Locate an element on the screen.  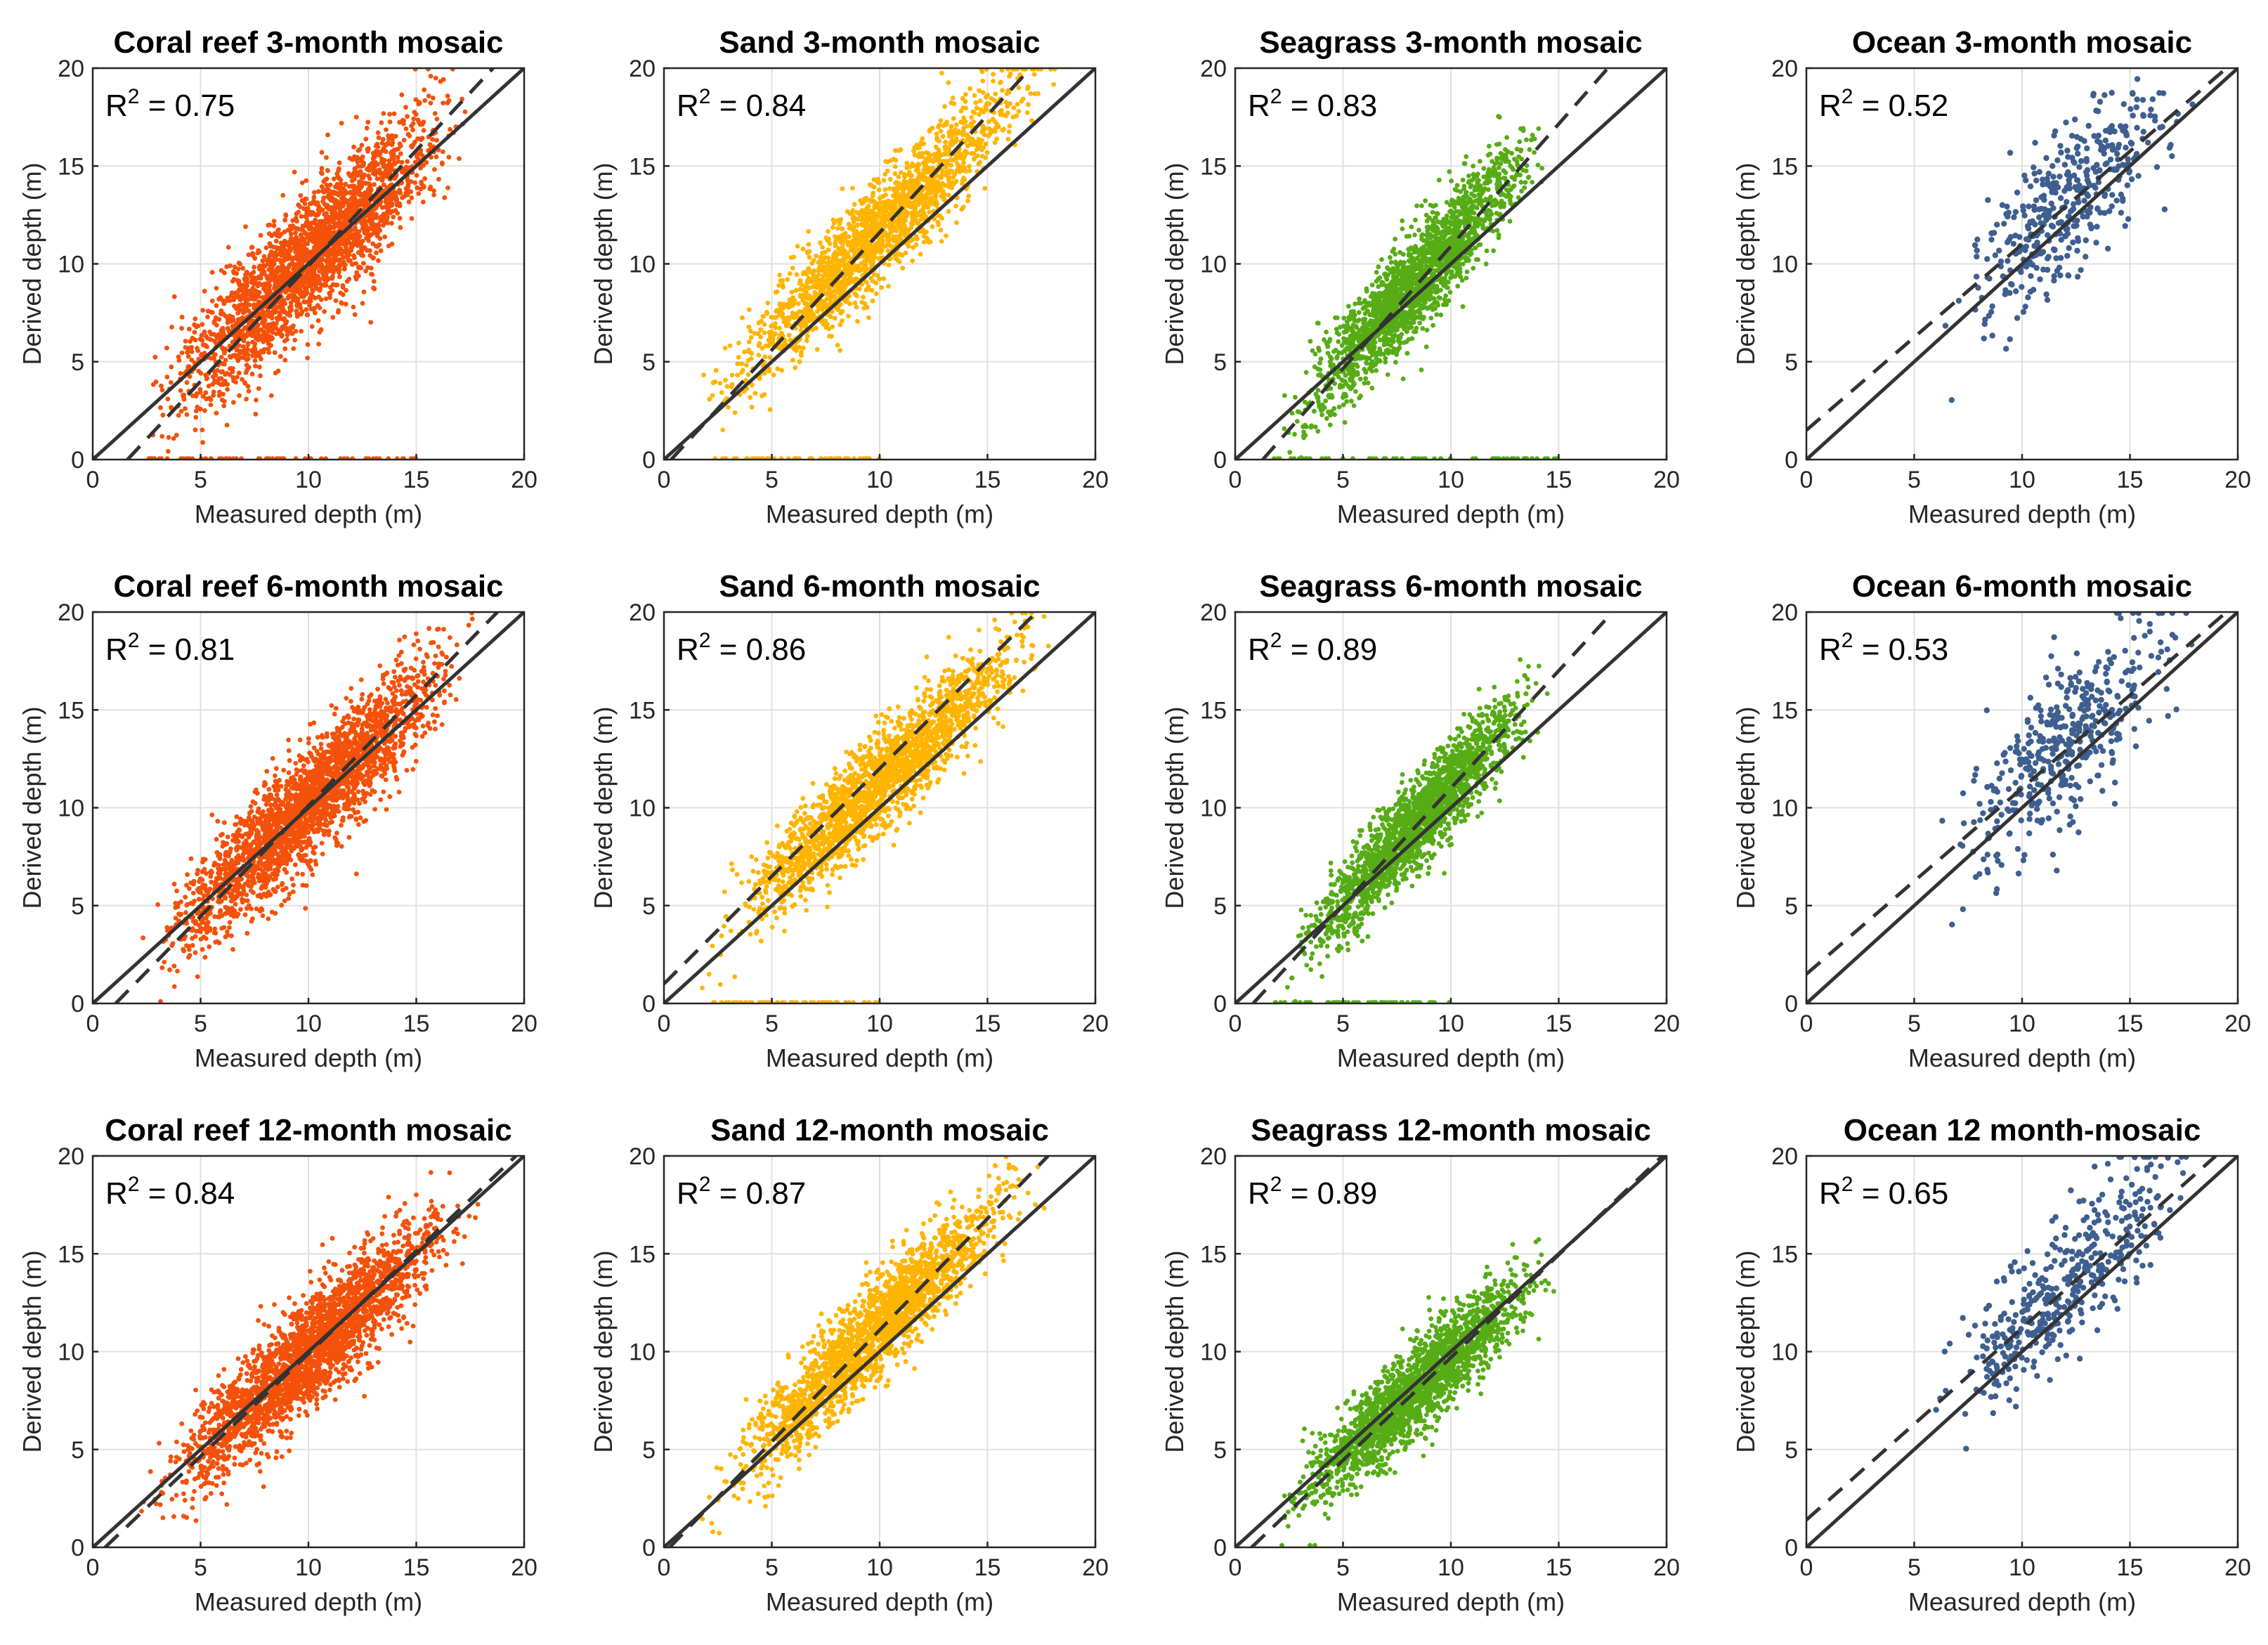
x-tick-label: 5 is located at coordinates (772, 480).